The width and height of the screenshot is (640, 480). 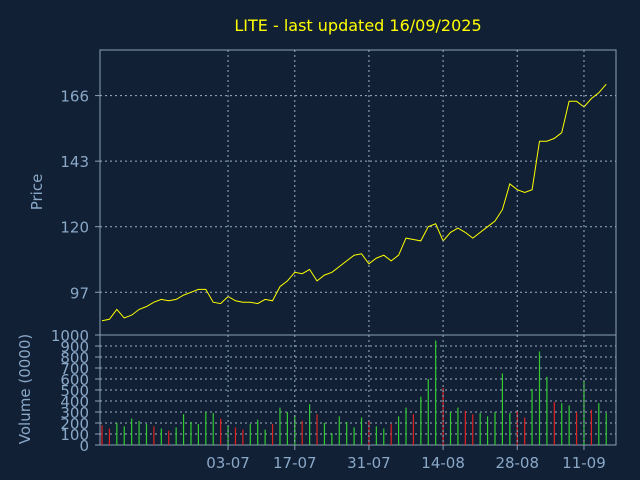 What do you see at coordinates (74, 97) in the screenshot?
I see `price-tick-label: 166` at bounding box center [74, 97].